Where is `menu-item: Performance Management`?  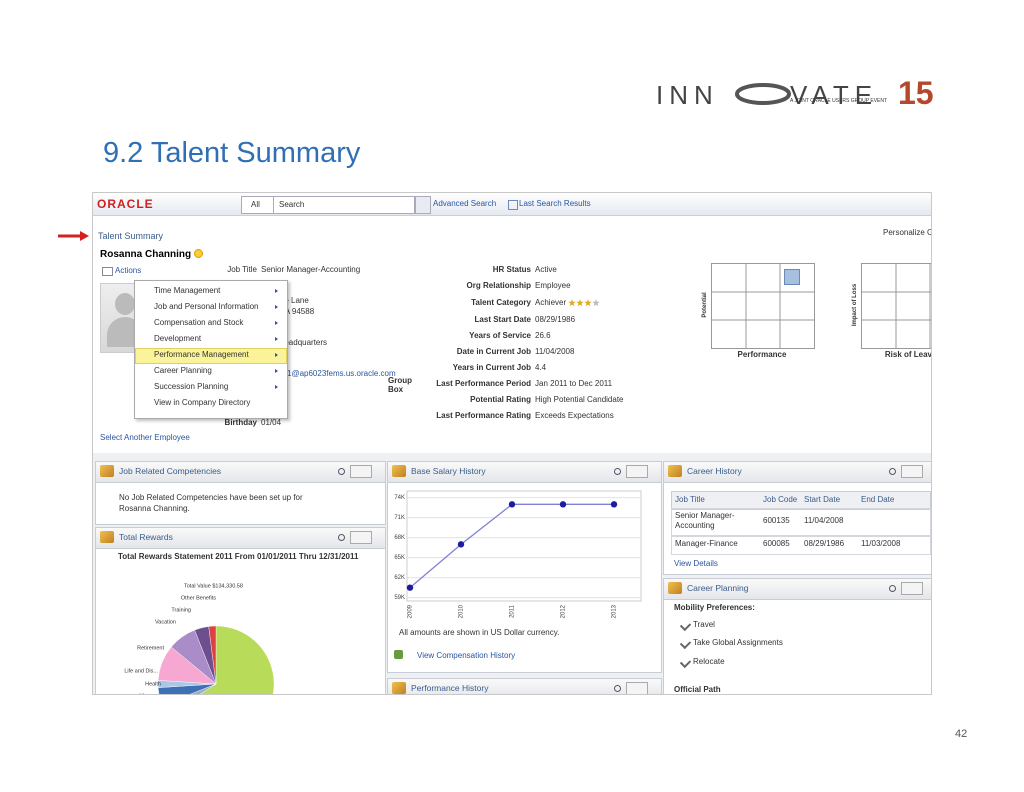 menu-item: Performance Management is located at coordinates (201, 354).